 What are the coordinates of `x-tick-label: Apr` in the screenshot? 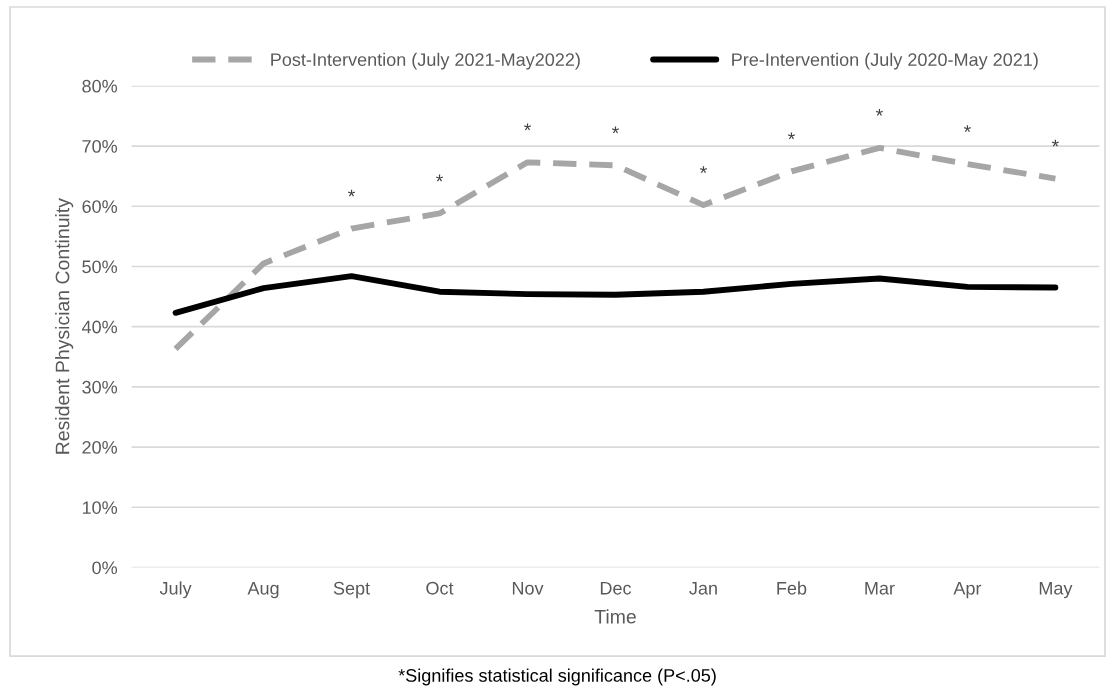 It's located at (967, 590).